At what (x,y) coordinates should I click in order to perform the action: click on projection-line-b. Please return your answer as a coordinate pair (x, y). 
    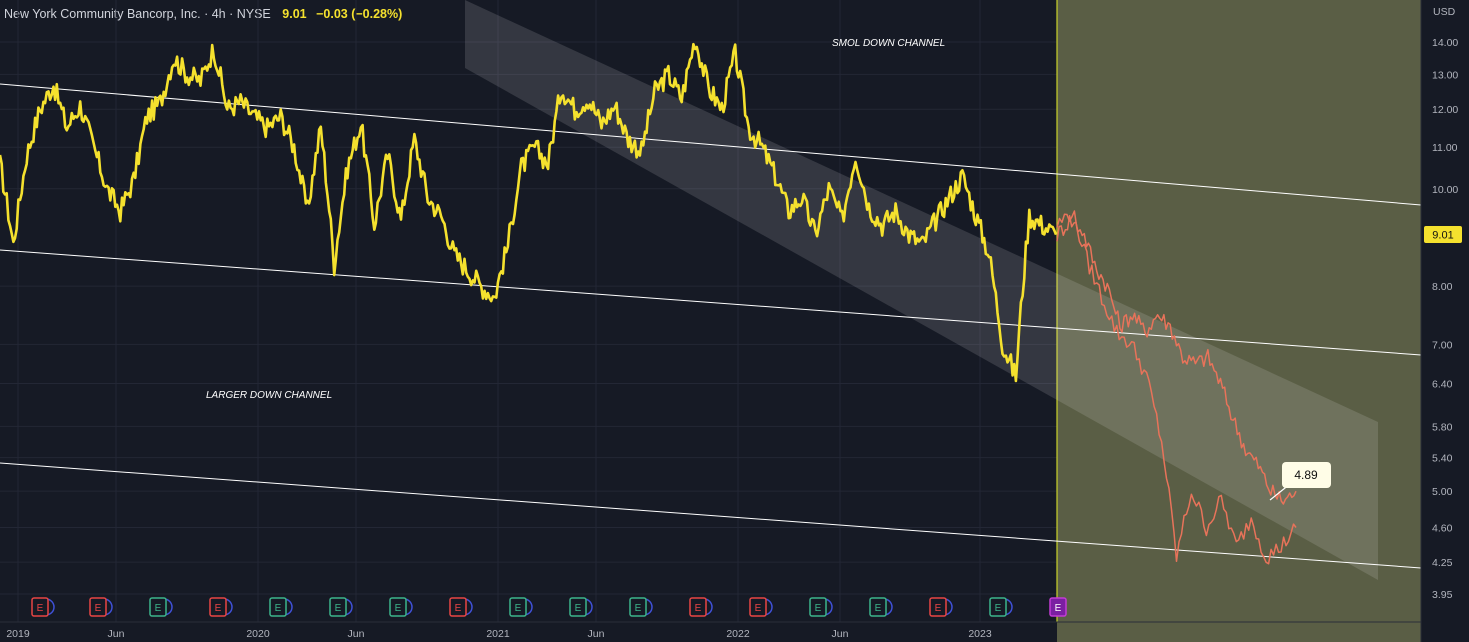
    Looking at the image, I should click on (1176, 387).